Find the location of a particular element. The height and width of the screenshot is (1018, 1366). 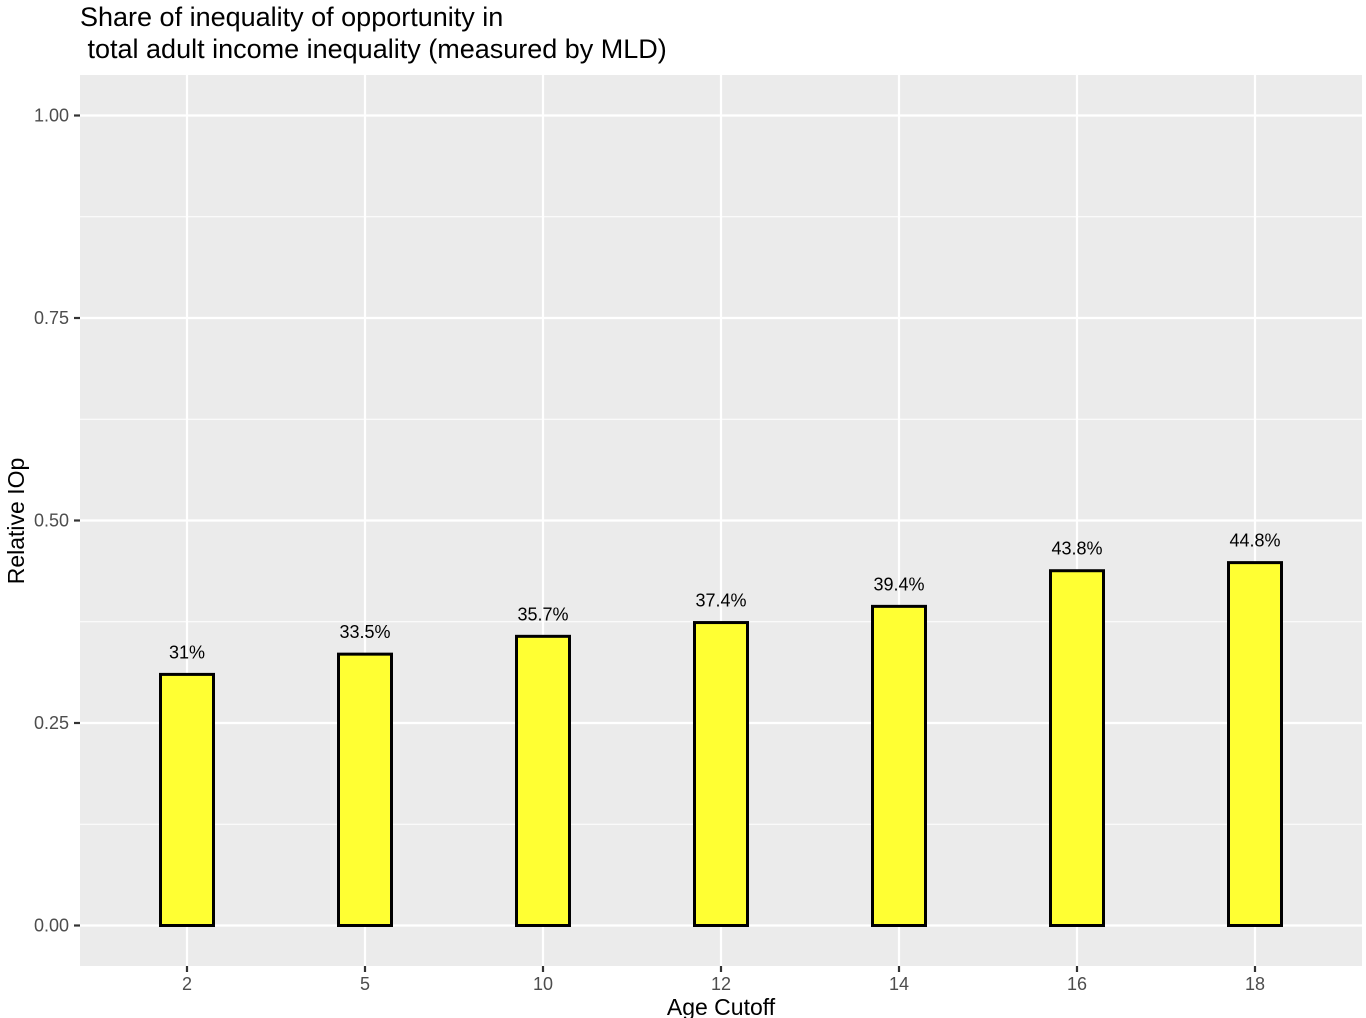

chart-title-line-1: Share of inequality of opportunity in is located at coordinates (291, 17).